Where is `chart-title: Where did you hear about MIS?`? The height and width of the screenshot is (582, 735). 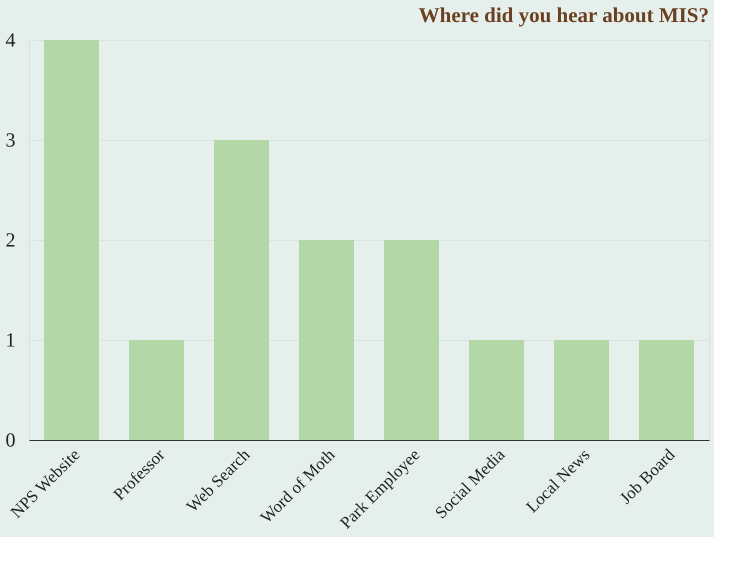
chart-title: Where did you hear about MIS? is located at coordinates (563, 15).